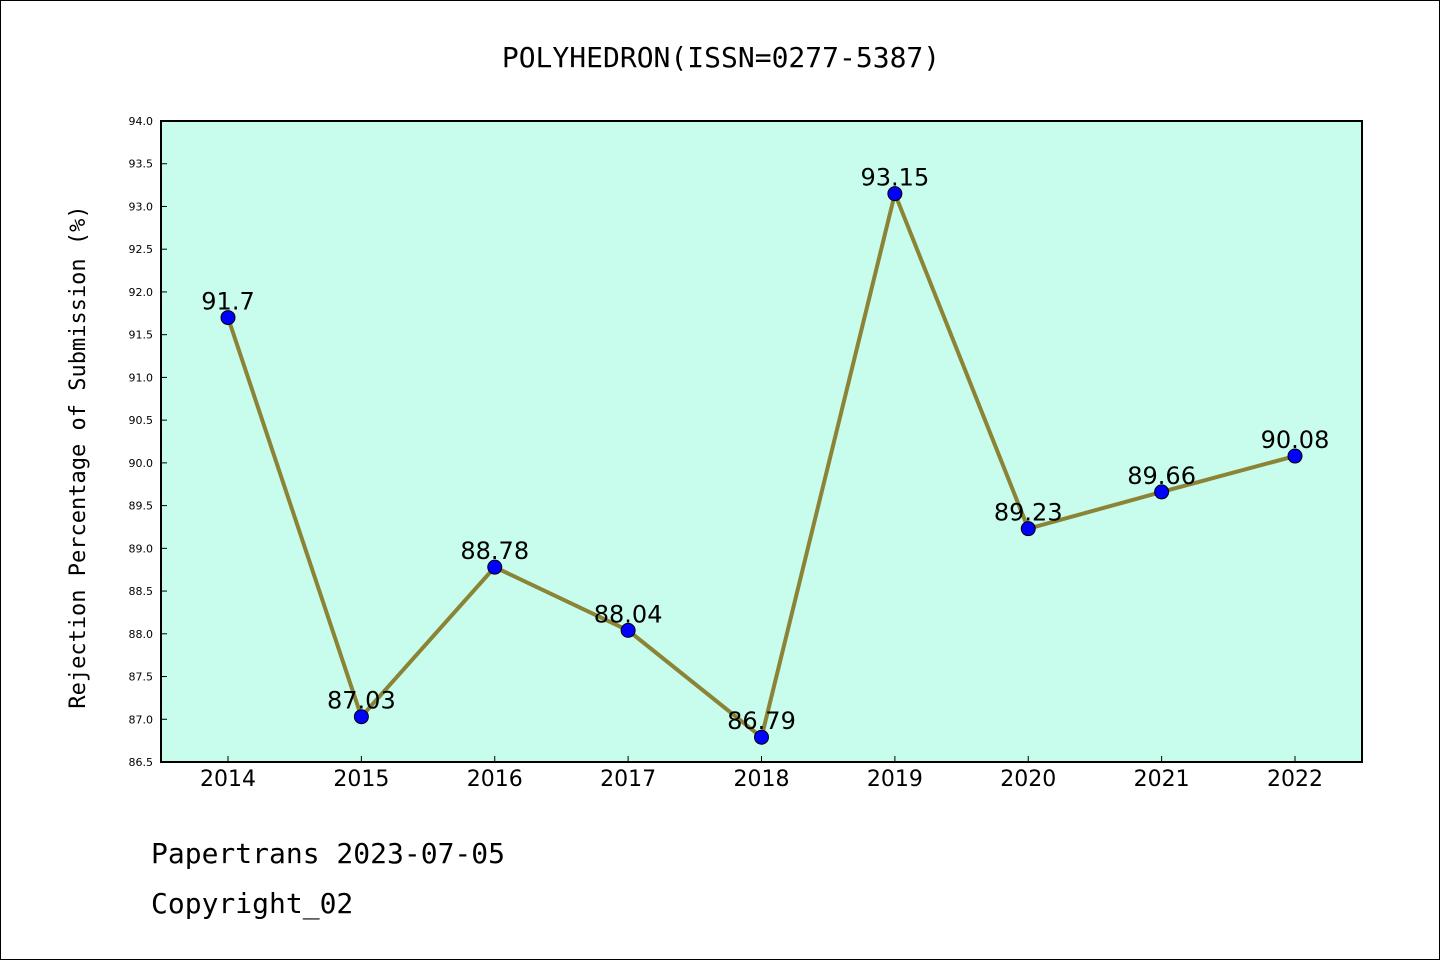  What do you see at coordinates (628, 779) in the screenshot?
I see `x-tick-label: 2017` at bounding box center [628, 779].